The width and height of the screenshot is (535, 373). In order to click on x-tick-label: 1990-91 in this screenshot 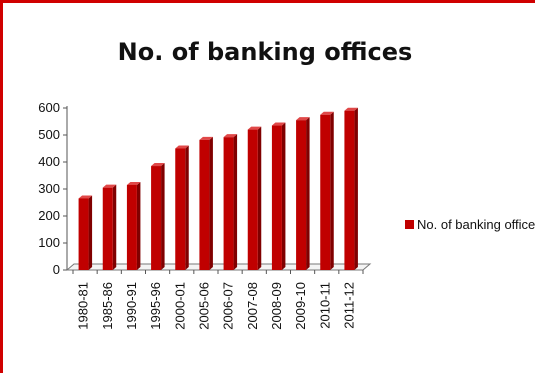, I will do `click(131, 306)`.